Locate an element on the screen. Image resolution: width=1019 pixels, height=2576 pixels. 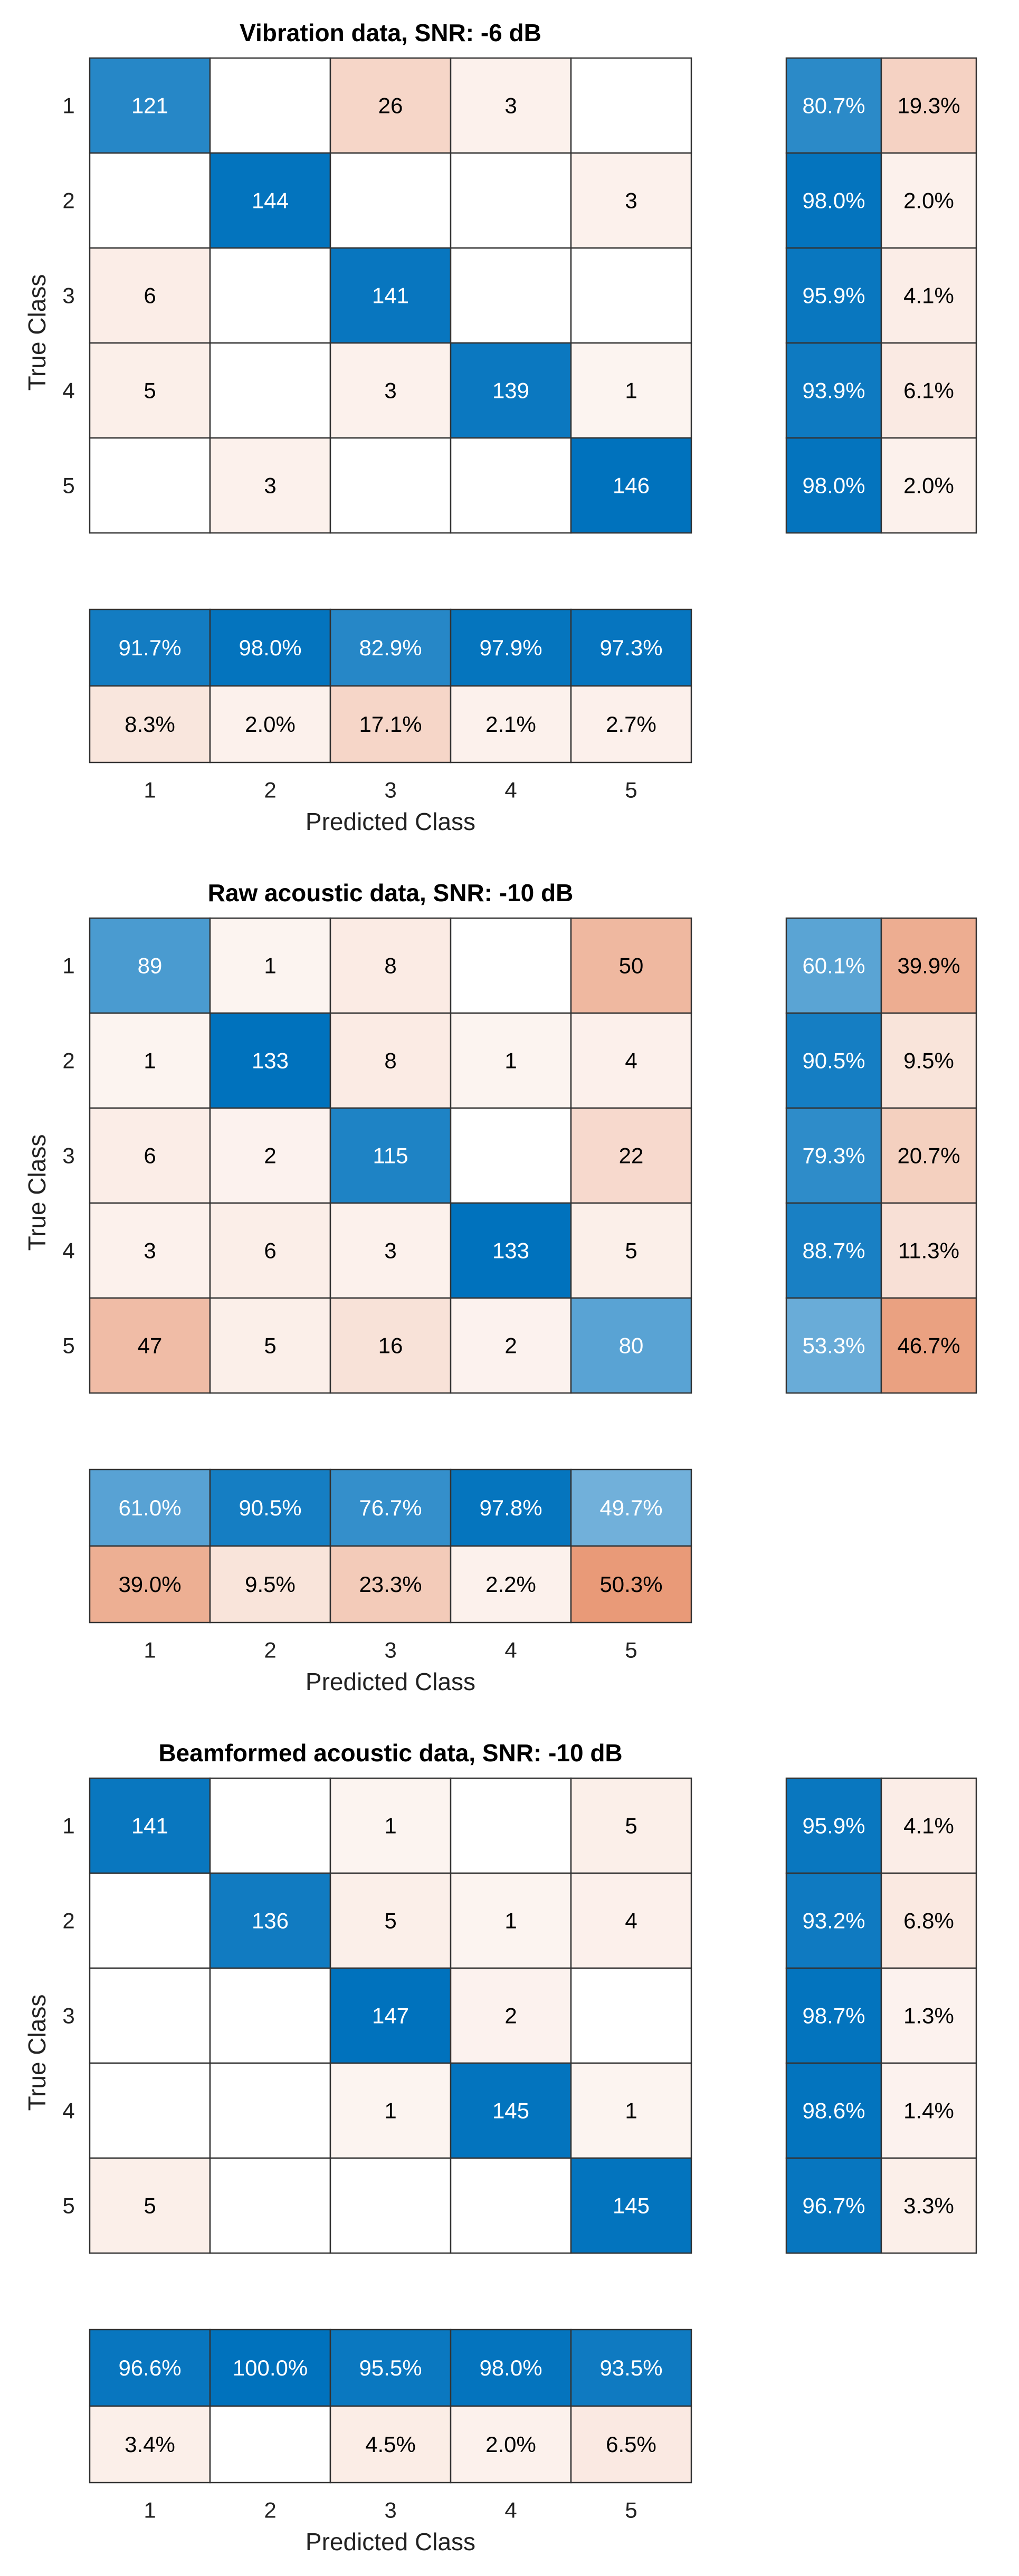
cell-value: 4 is located at coordinates (631, 1060).